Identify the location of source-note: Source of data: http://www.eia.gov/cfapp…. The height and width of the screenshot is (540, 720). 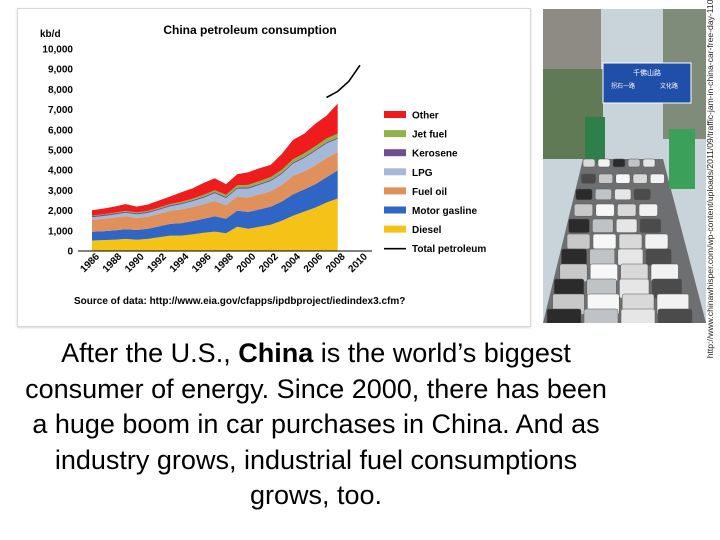
(239, 301).